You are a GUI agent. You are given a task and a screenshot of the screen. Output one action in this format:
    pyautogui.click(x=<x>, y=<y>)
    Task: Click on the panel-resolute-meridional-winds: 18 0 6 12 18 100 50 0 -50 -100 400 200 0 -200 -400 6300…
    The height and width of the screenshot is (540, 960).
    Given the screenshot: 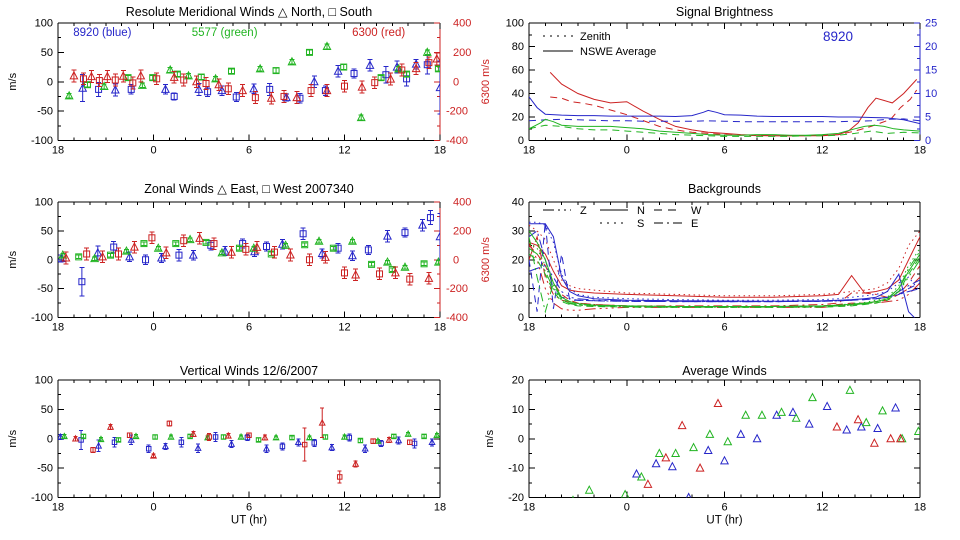 What is the action you would take?
    pyautogui.click(x=249, y=81)
    